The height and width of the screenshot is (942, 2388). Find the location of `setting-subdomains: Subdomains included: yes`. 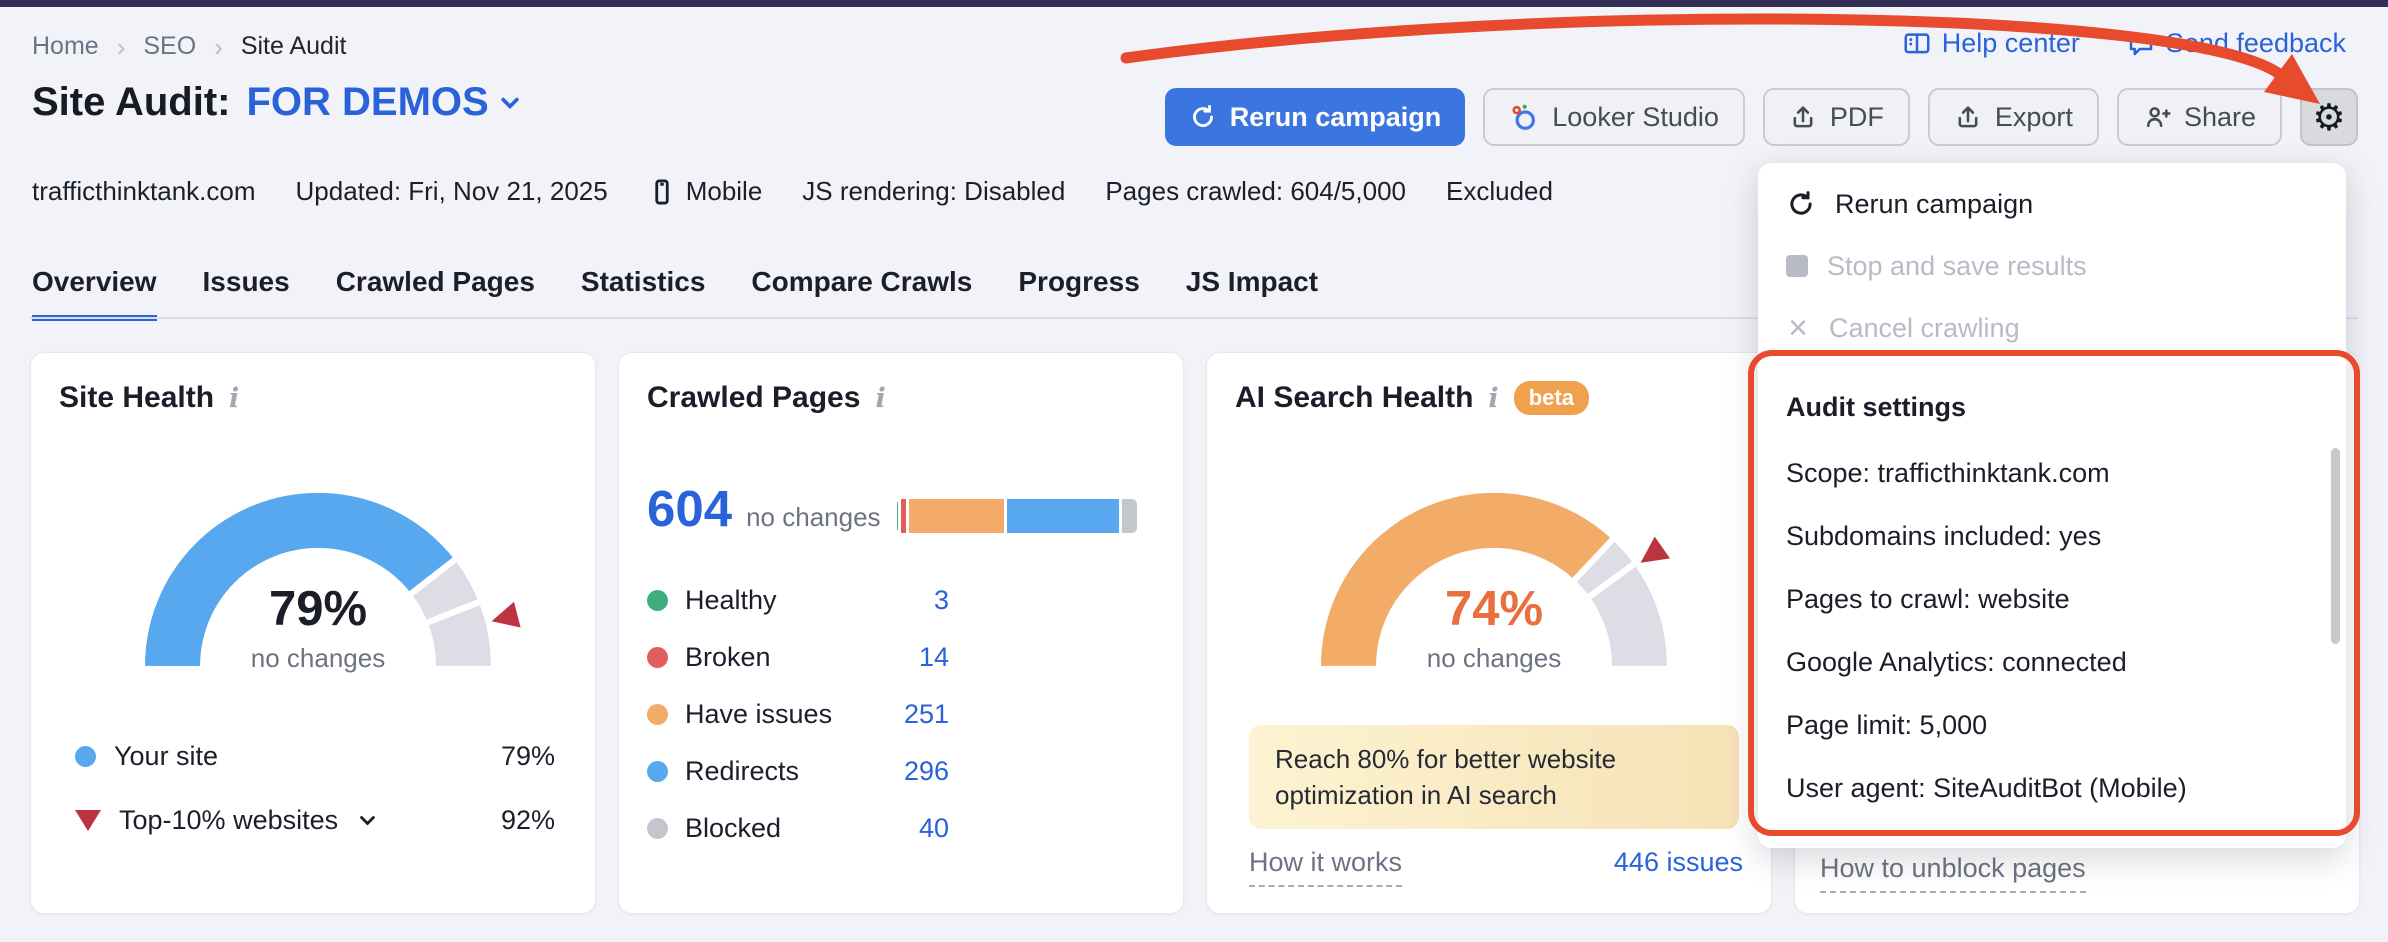

setting-subdomains: Subdomains included: yes is located at coordinates (1944, 535).